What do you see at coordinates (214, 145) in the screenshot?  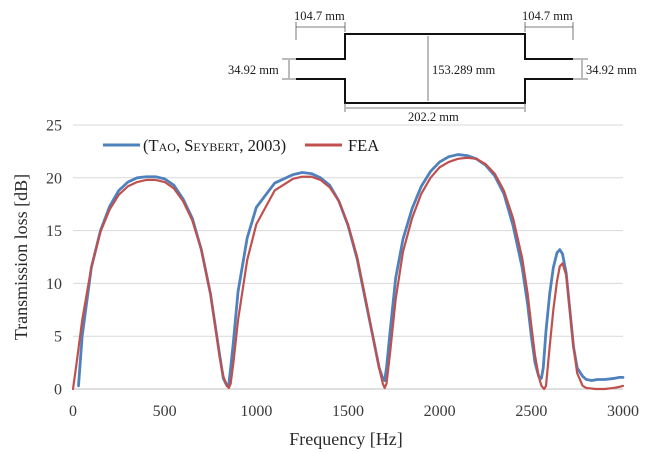 I see `legend-label-1: (TAO, SEYBERT, 2003)` at bounding box center [214, 145].